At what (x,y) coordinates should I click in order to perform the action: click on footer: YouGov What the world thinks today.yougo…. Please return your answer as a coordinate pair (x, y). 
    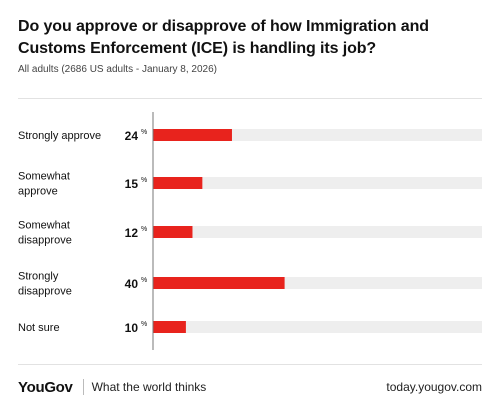
    Looking at the image, I should click on (250, 387).